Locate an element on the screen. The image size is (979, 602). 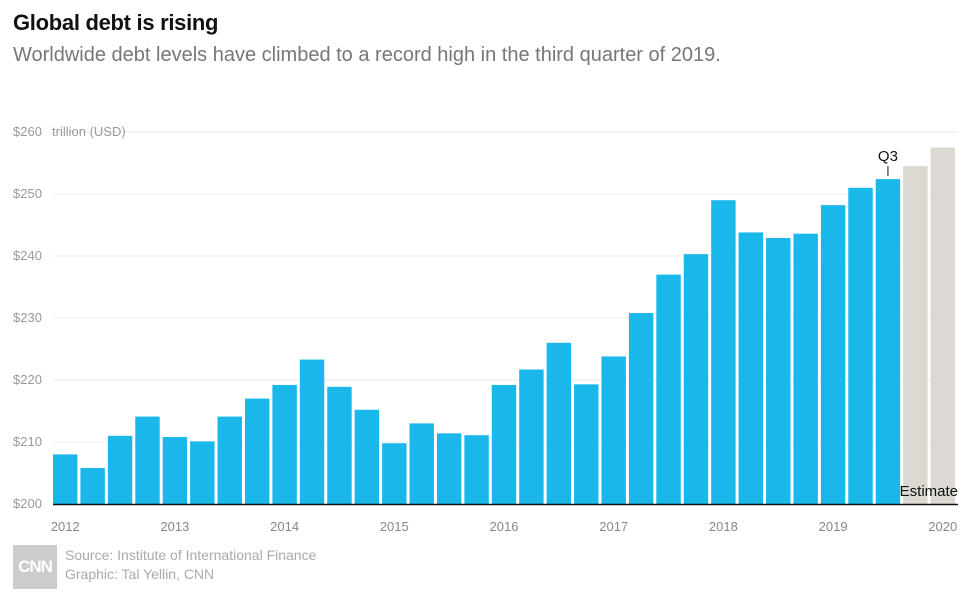
x-tick-label: 2020 is located at coordinates (942, 526).